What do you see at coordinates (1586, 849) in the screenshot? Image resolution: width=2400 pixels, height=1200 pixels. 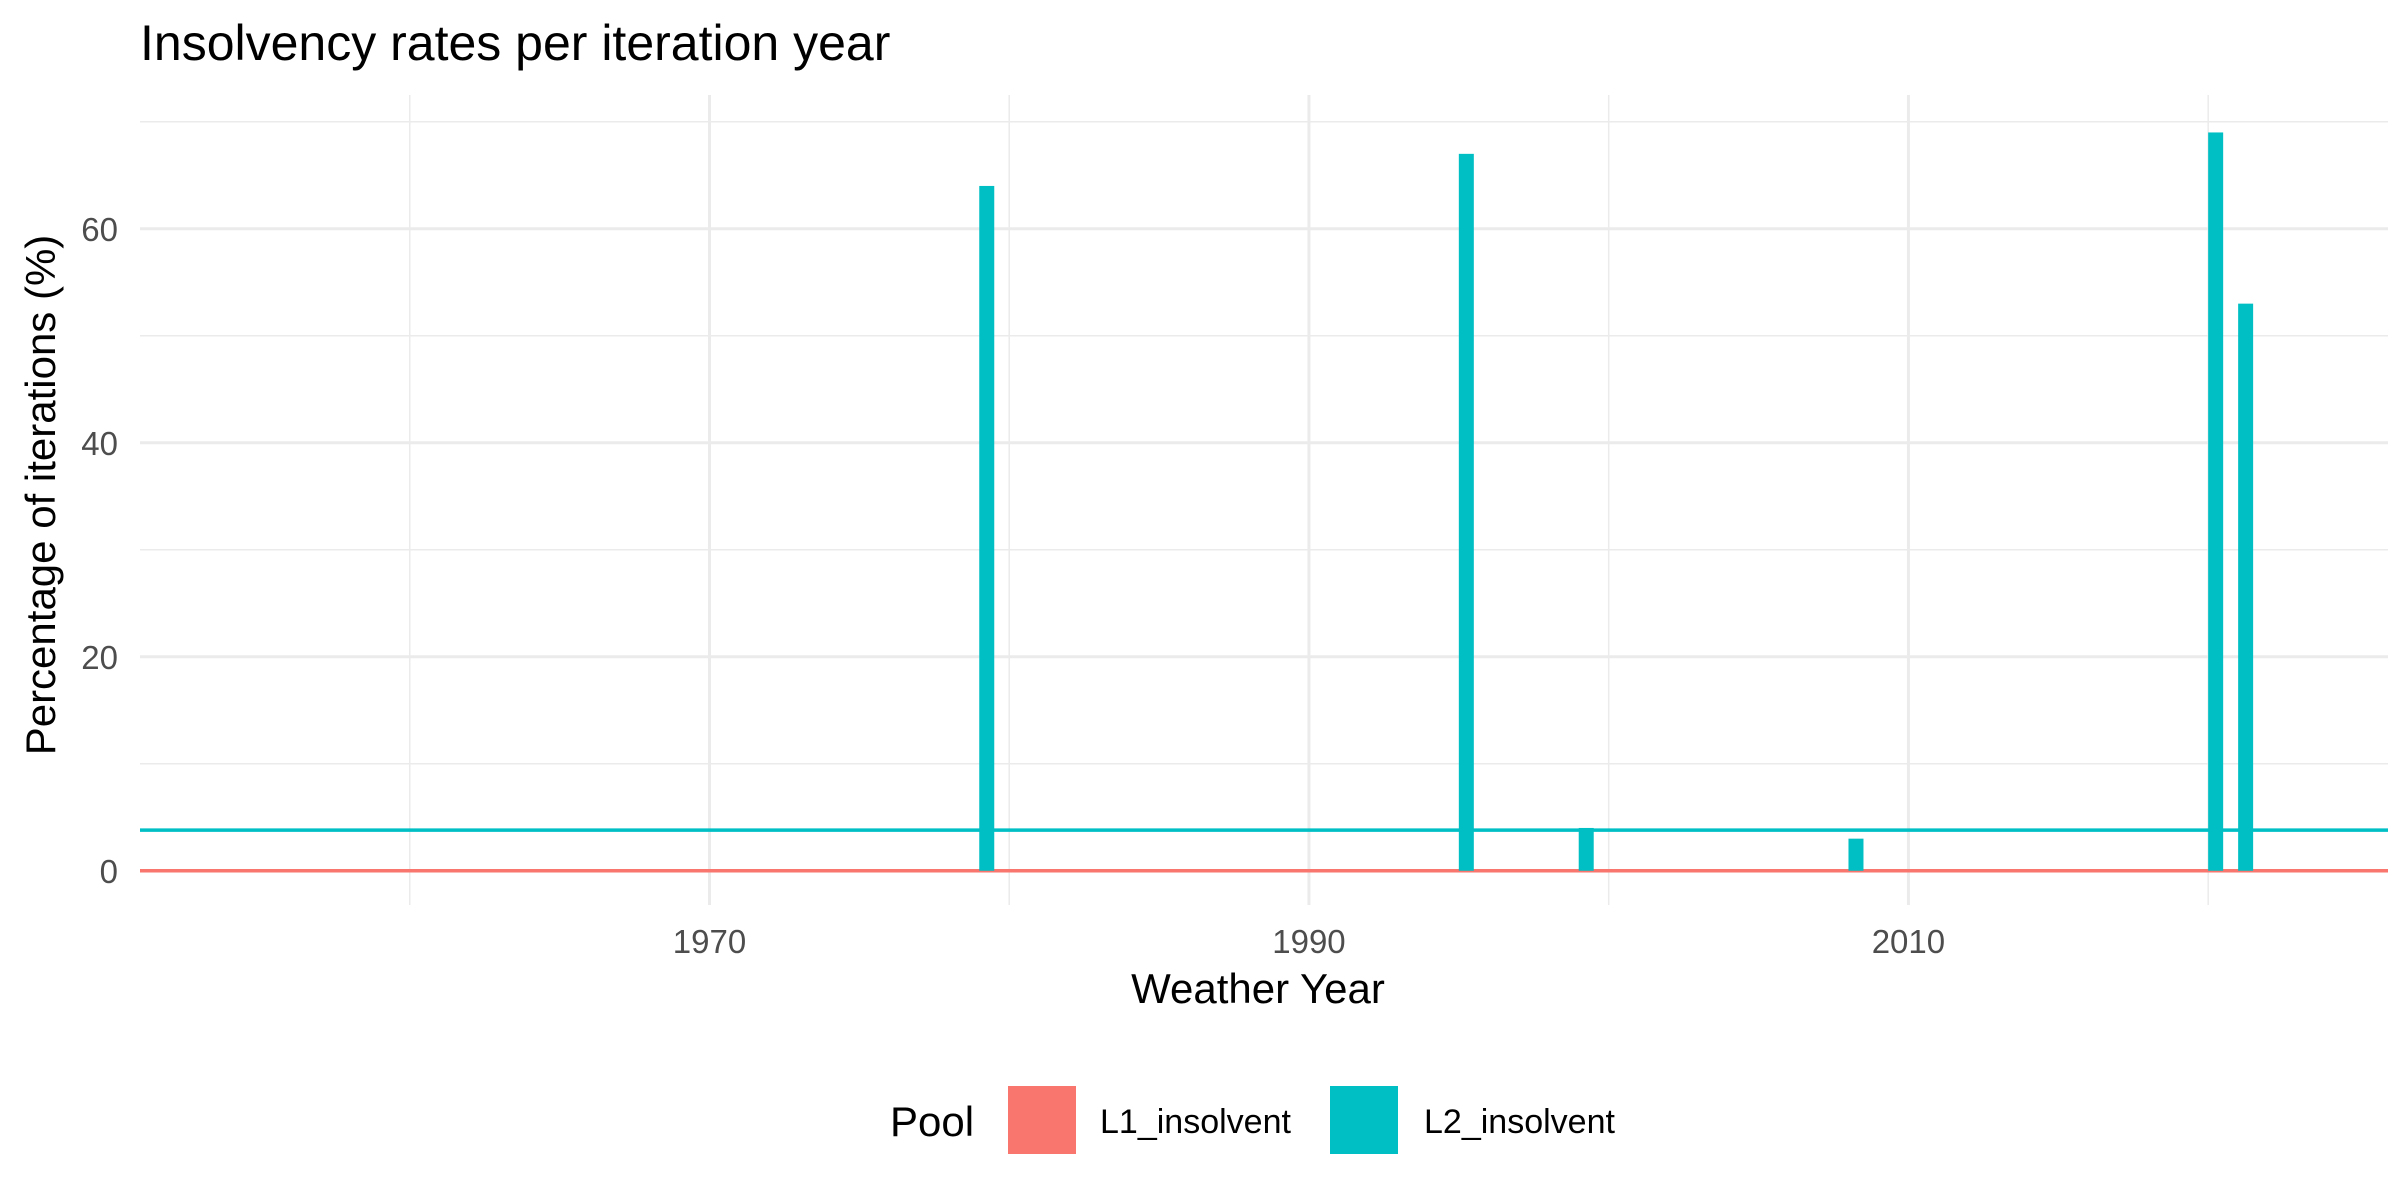 I see `bar-L2_insolvent-1999` at bounding box center [1586, 849].